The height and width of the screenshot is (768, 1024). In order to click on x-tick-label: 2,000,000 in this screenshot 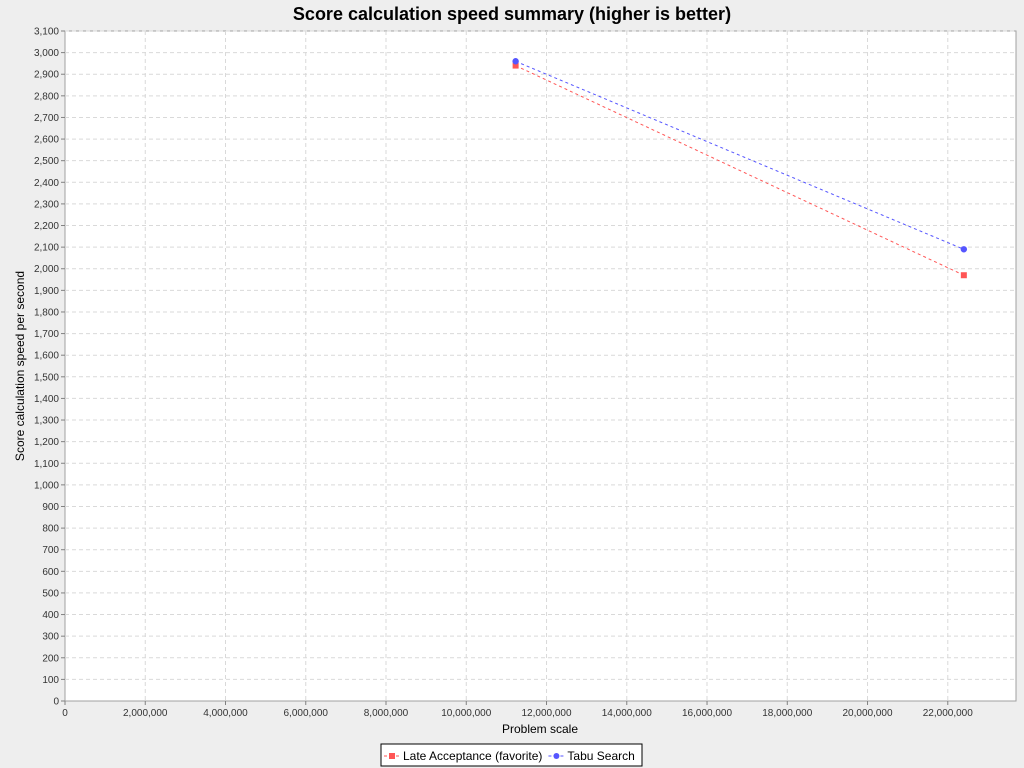, I will do `click(145, 713)`.